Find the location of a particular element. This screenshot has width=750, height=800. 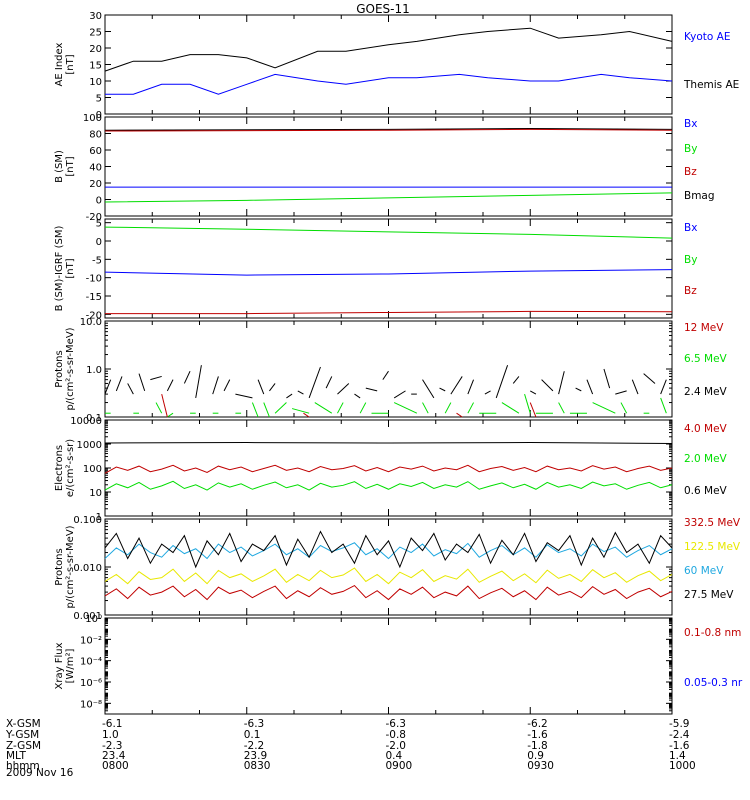

figure-title: GOES-11 is located at coordinates (383, 9).